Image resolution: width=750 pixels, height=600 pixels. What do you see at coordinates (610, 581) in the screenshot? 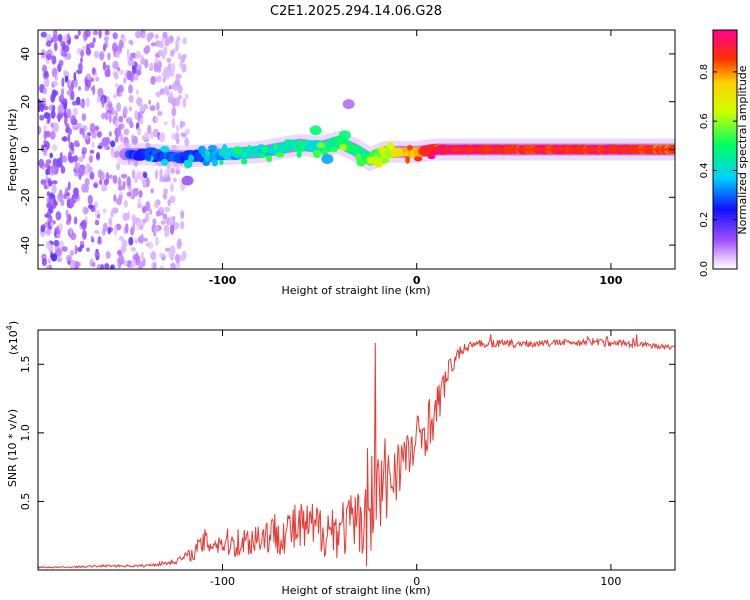
I see `snr-xtick-label: 100` at bounding box center [610, 581].